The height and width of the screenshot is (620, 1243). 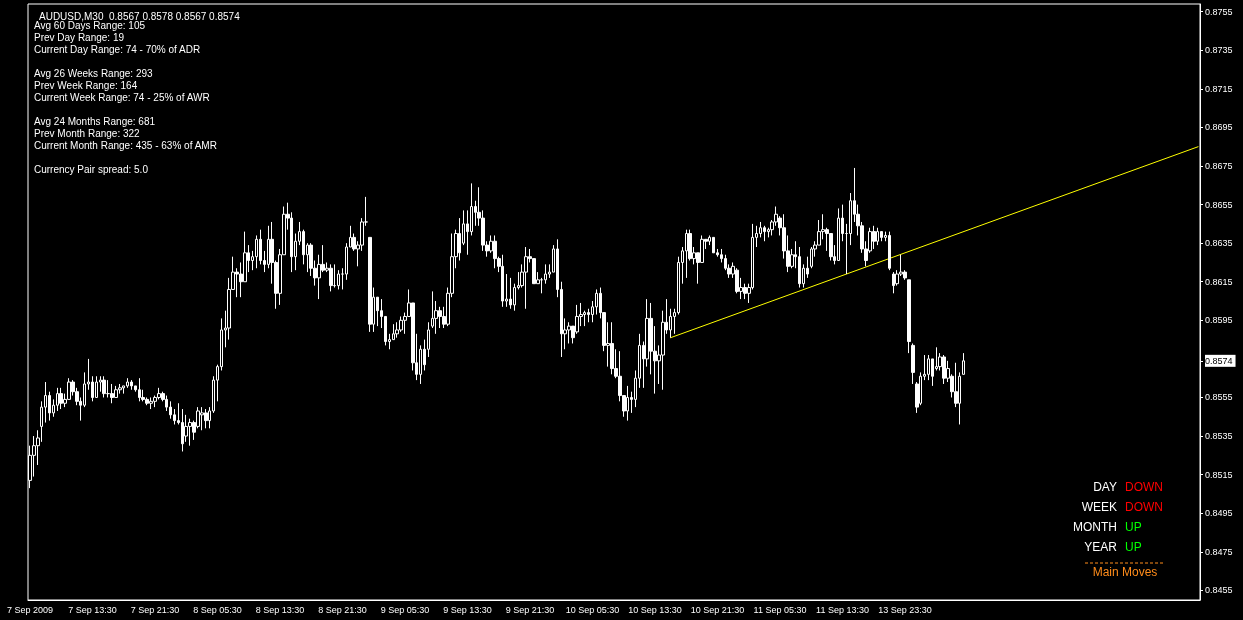 What do you see at coordinates (842, 609) in the screenshot?
I see `x-tick-label: 11 Sep 13:30` at bounding box center [842, 609].